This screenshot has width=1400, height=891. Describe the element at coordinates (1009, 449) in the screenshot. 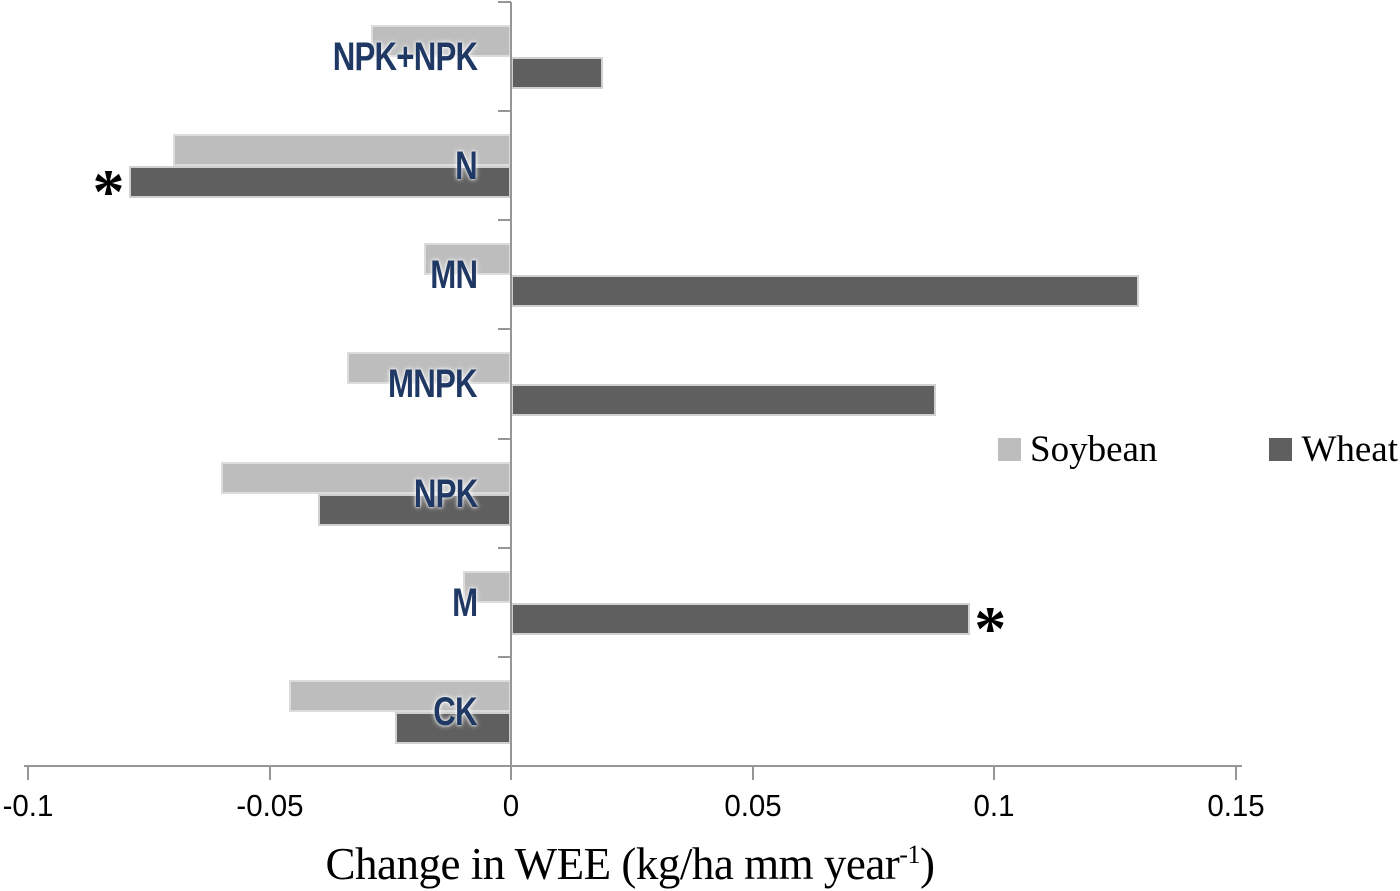

I see `soybean-swatch-icon` at that location.